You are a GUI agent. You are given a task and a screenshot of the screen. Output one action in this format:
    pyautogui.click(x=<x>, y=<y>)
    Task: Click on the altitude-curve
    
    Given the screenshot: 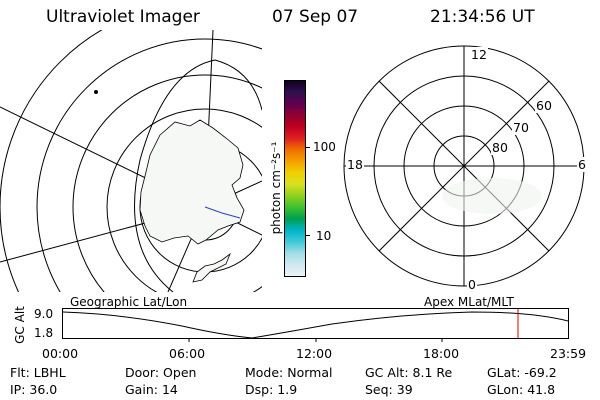 What is the action you would take?
    pyautogui.click(x=315, y=325)
    